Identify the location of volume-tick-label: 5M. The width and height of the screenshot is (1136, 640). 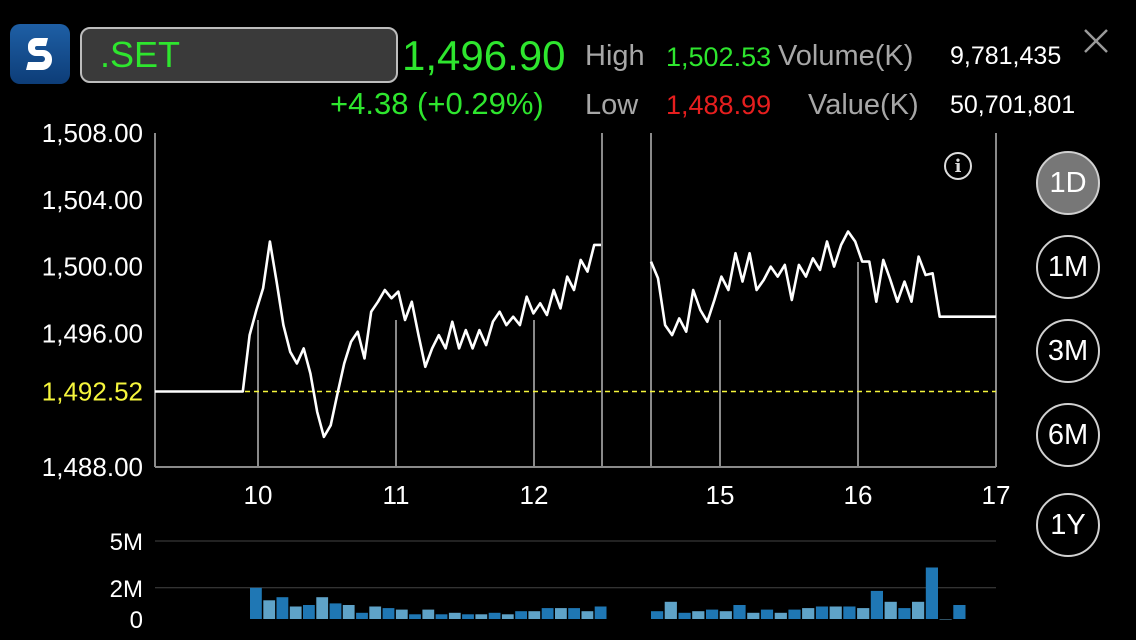
(126, 542).